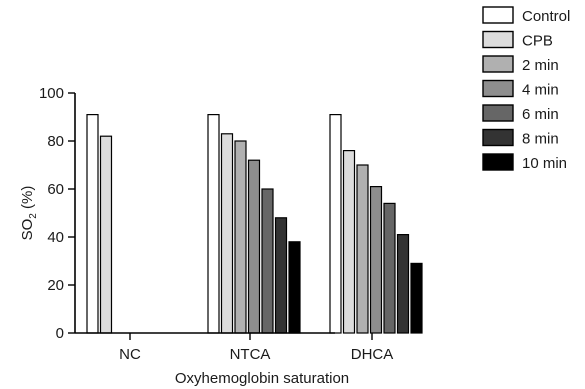 This screenshot has width=585, height=389. What do you see at coordinates (389, 268) in the screenshot?
I see `bar-dhca-6-min` at bounding box center [389, 268].